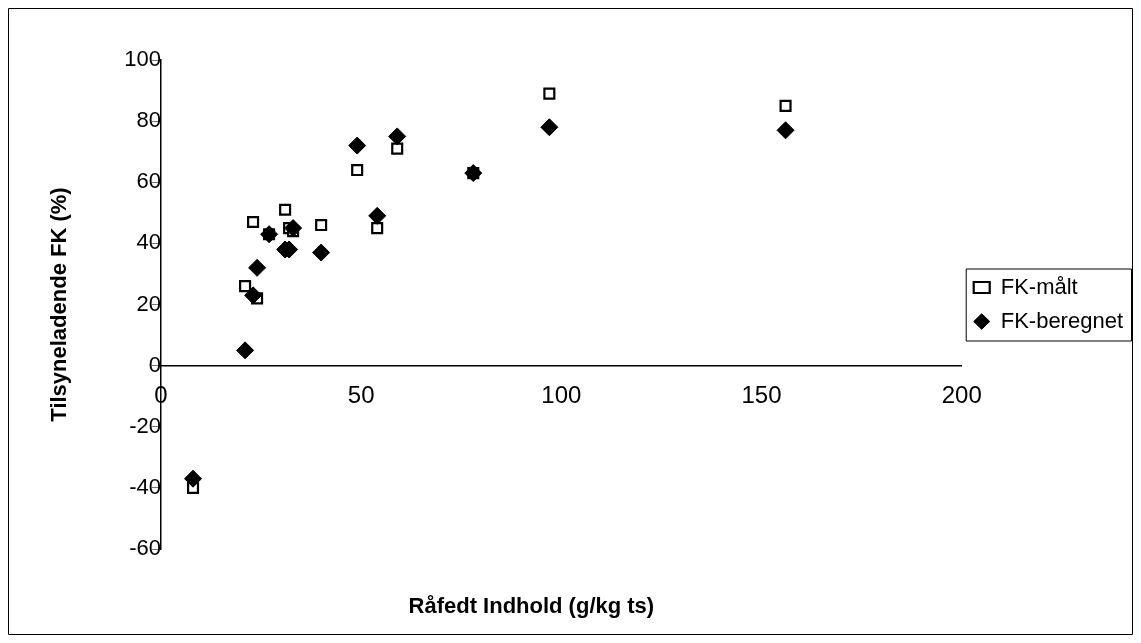  Describe the element at coordinates (145, 425) in the screenshot. I see `y-tick-label: -20` at that location.